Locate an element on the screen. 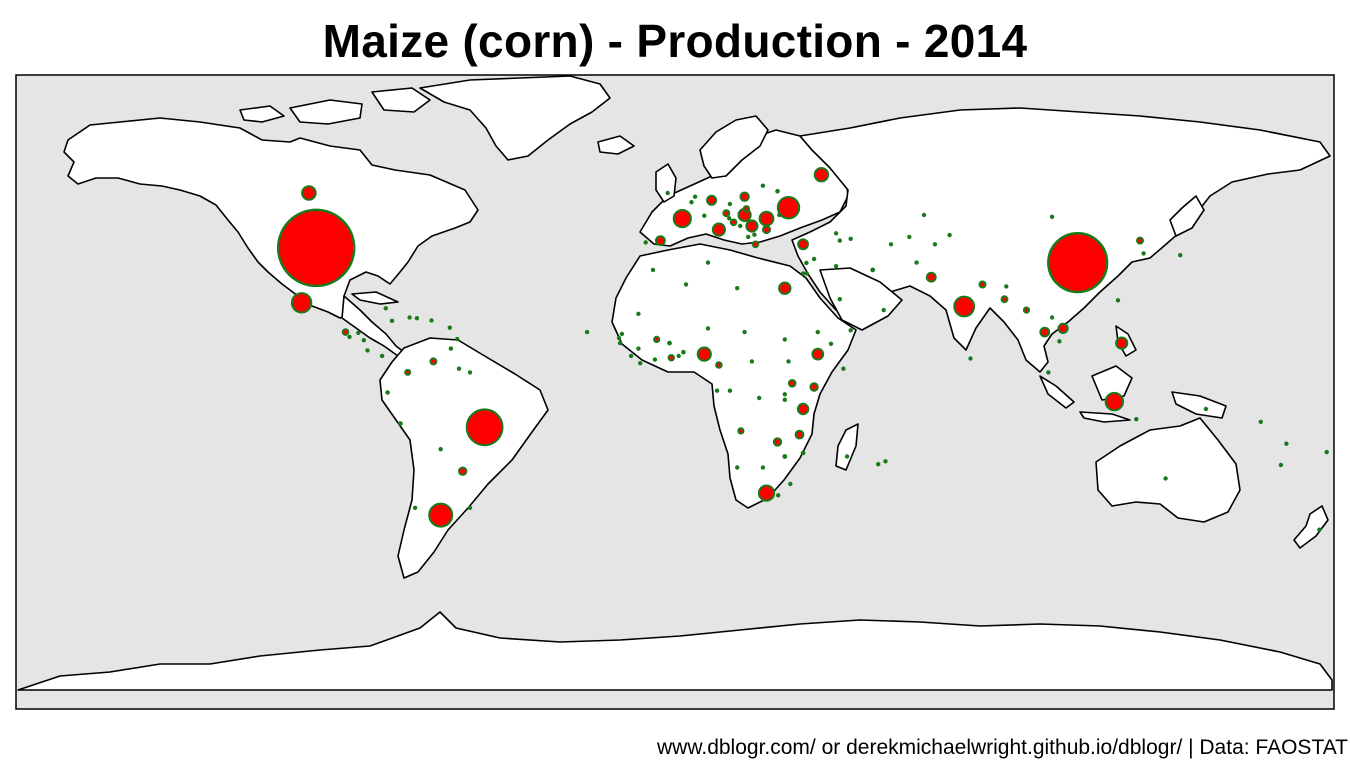  bubble-india is located at coordinates (964, 306).